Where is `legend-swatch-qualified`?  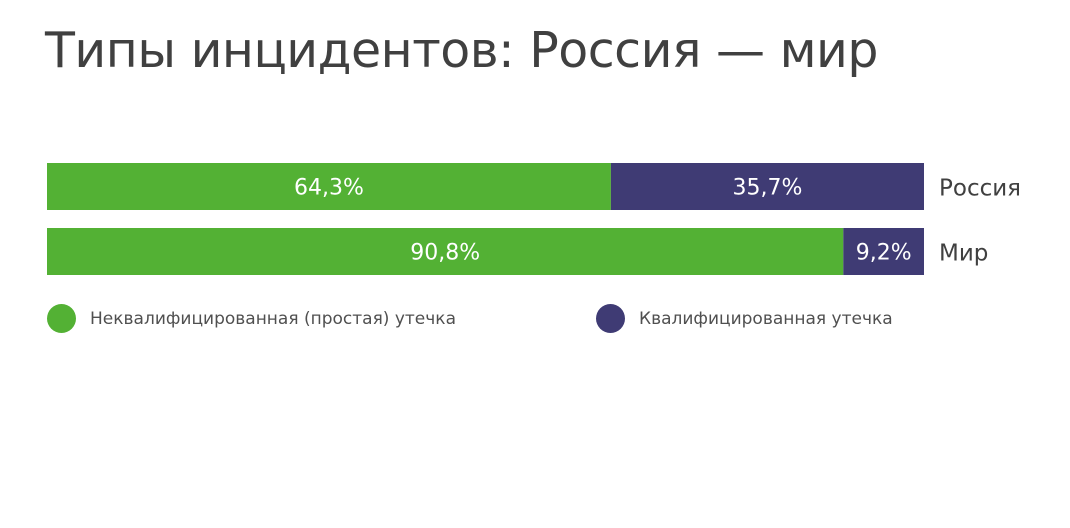 legend-swatch-qualified is located at coordinates (610, 318).